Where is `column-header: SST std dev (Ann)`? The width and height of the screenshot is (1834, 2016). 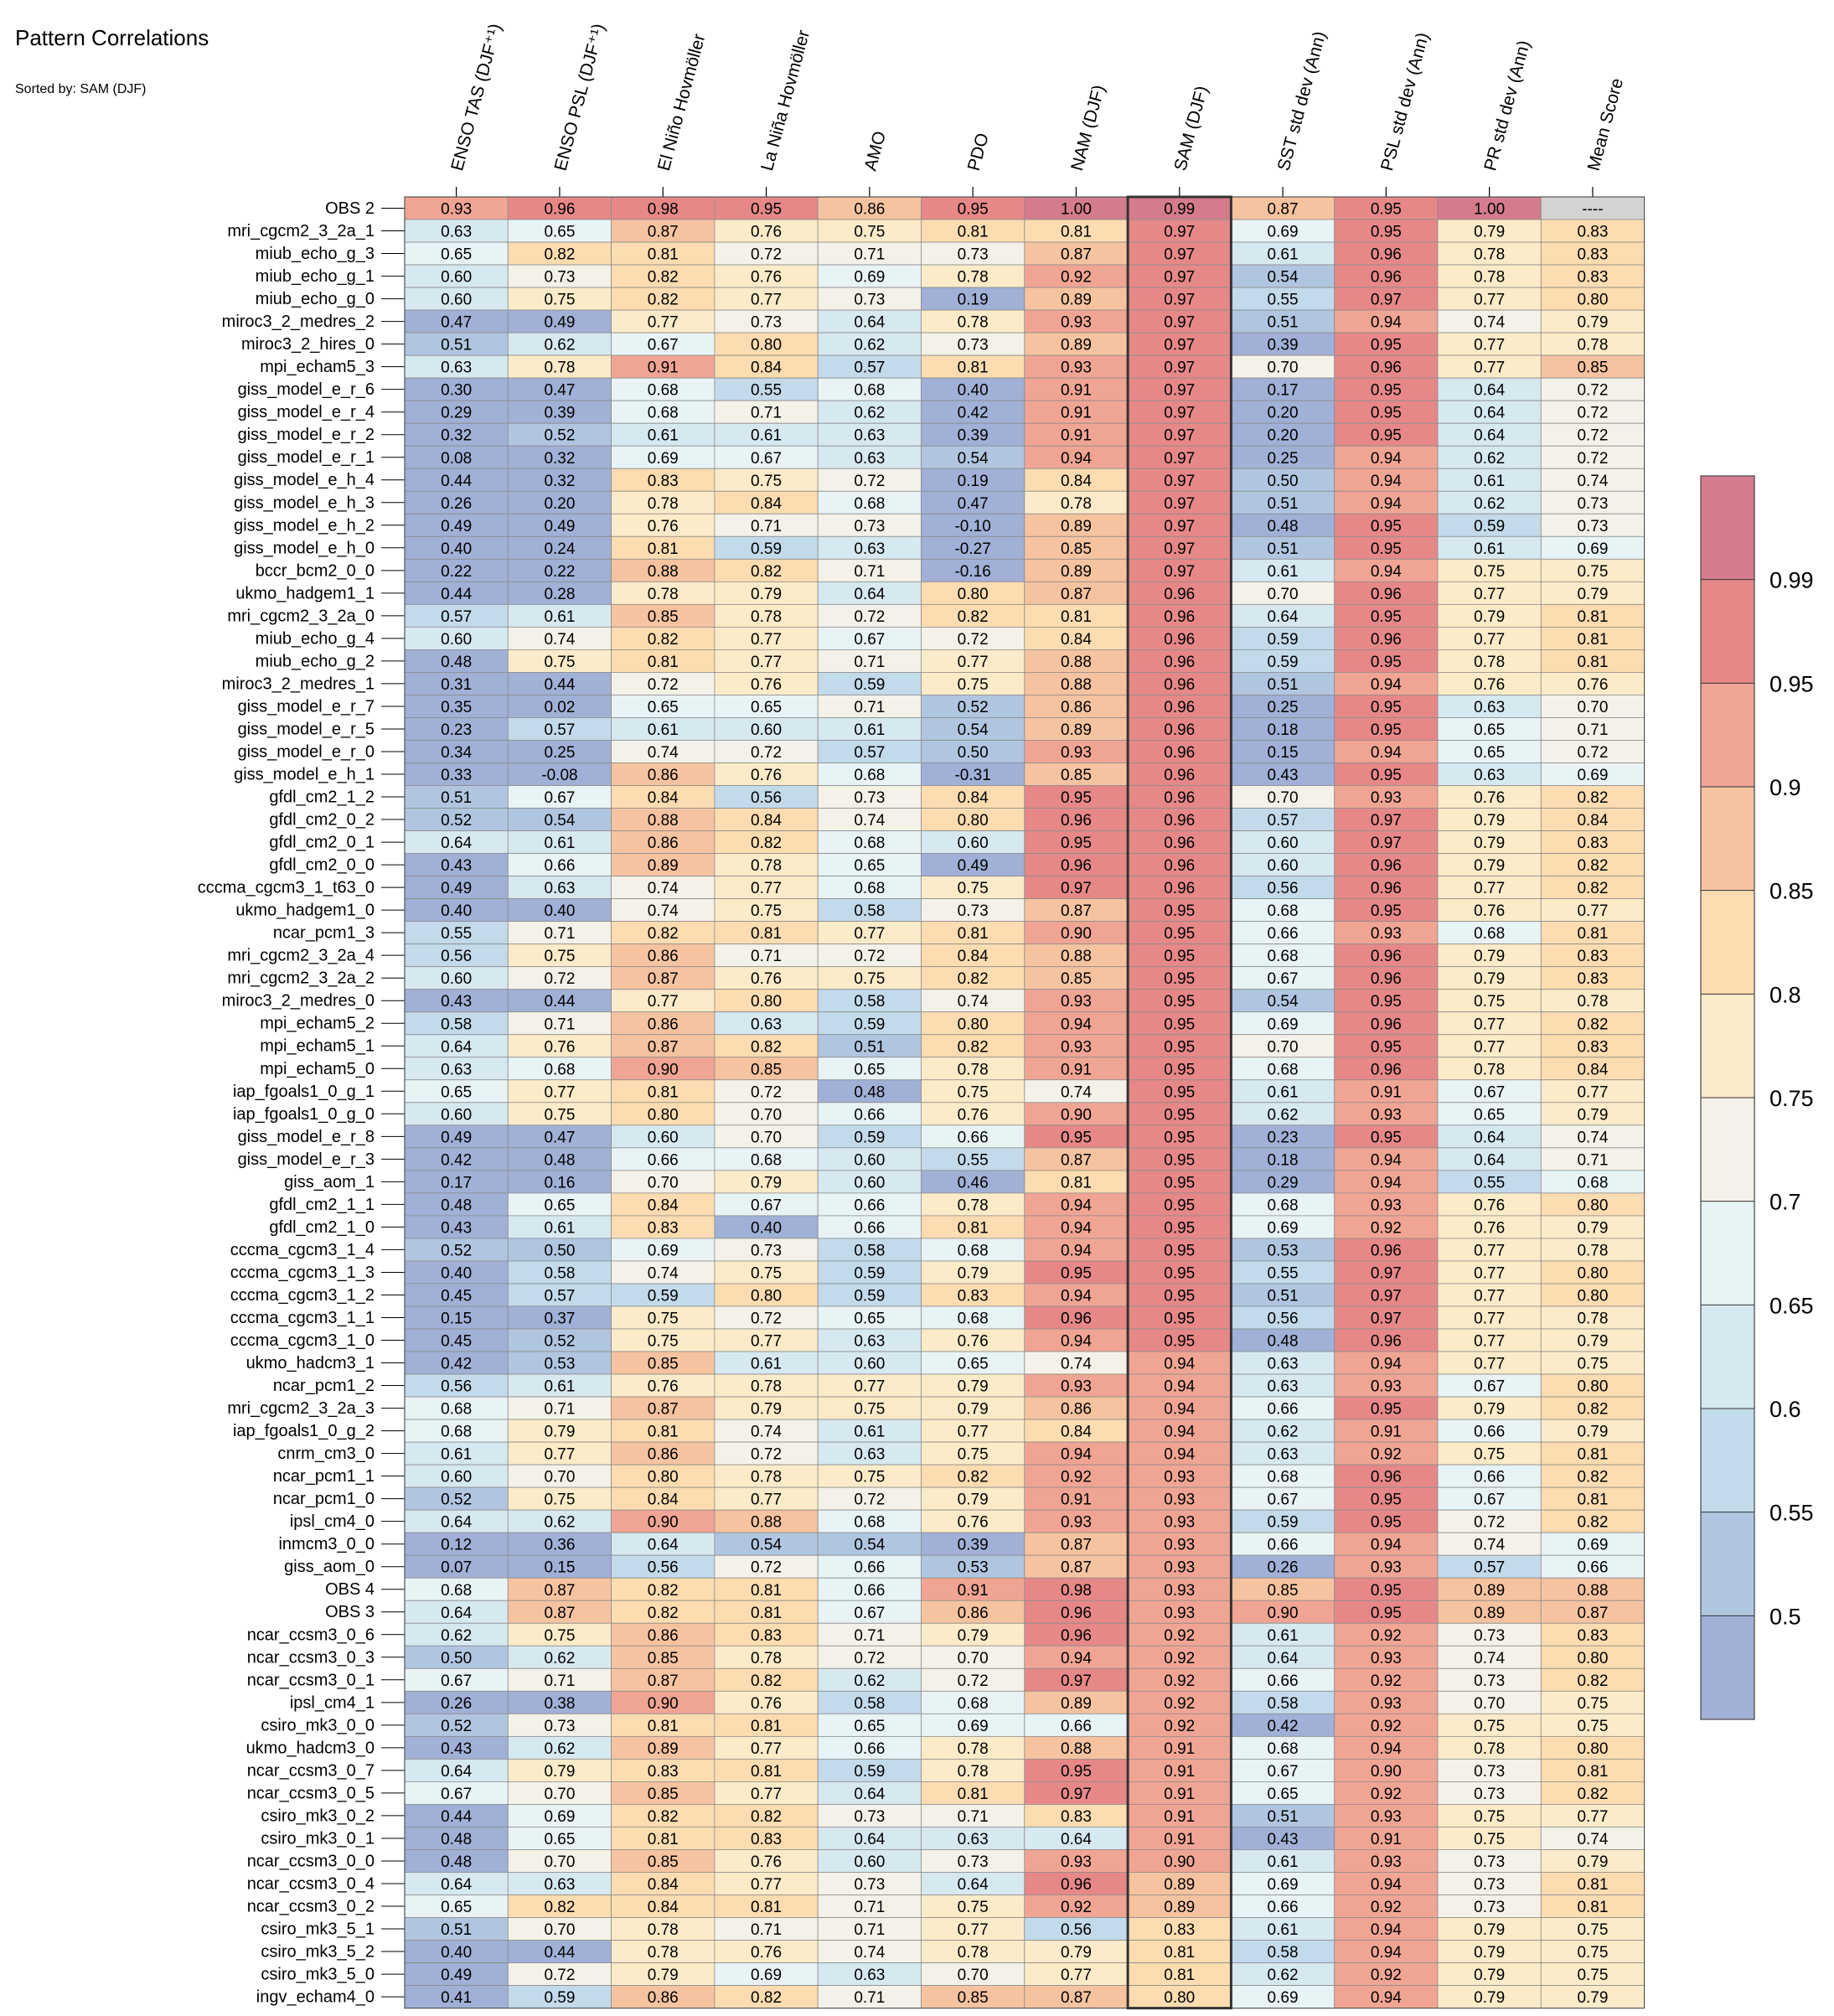
column-header: SST std dev (Ann) is located at coordinates (1302, 101).